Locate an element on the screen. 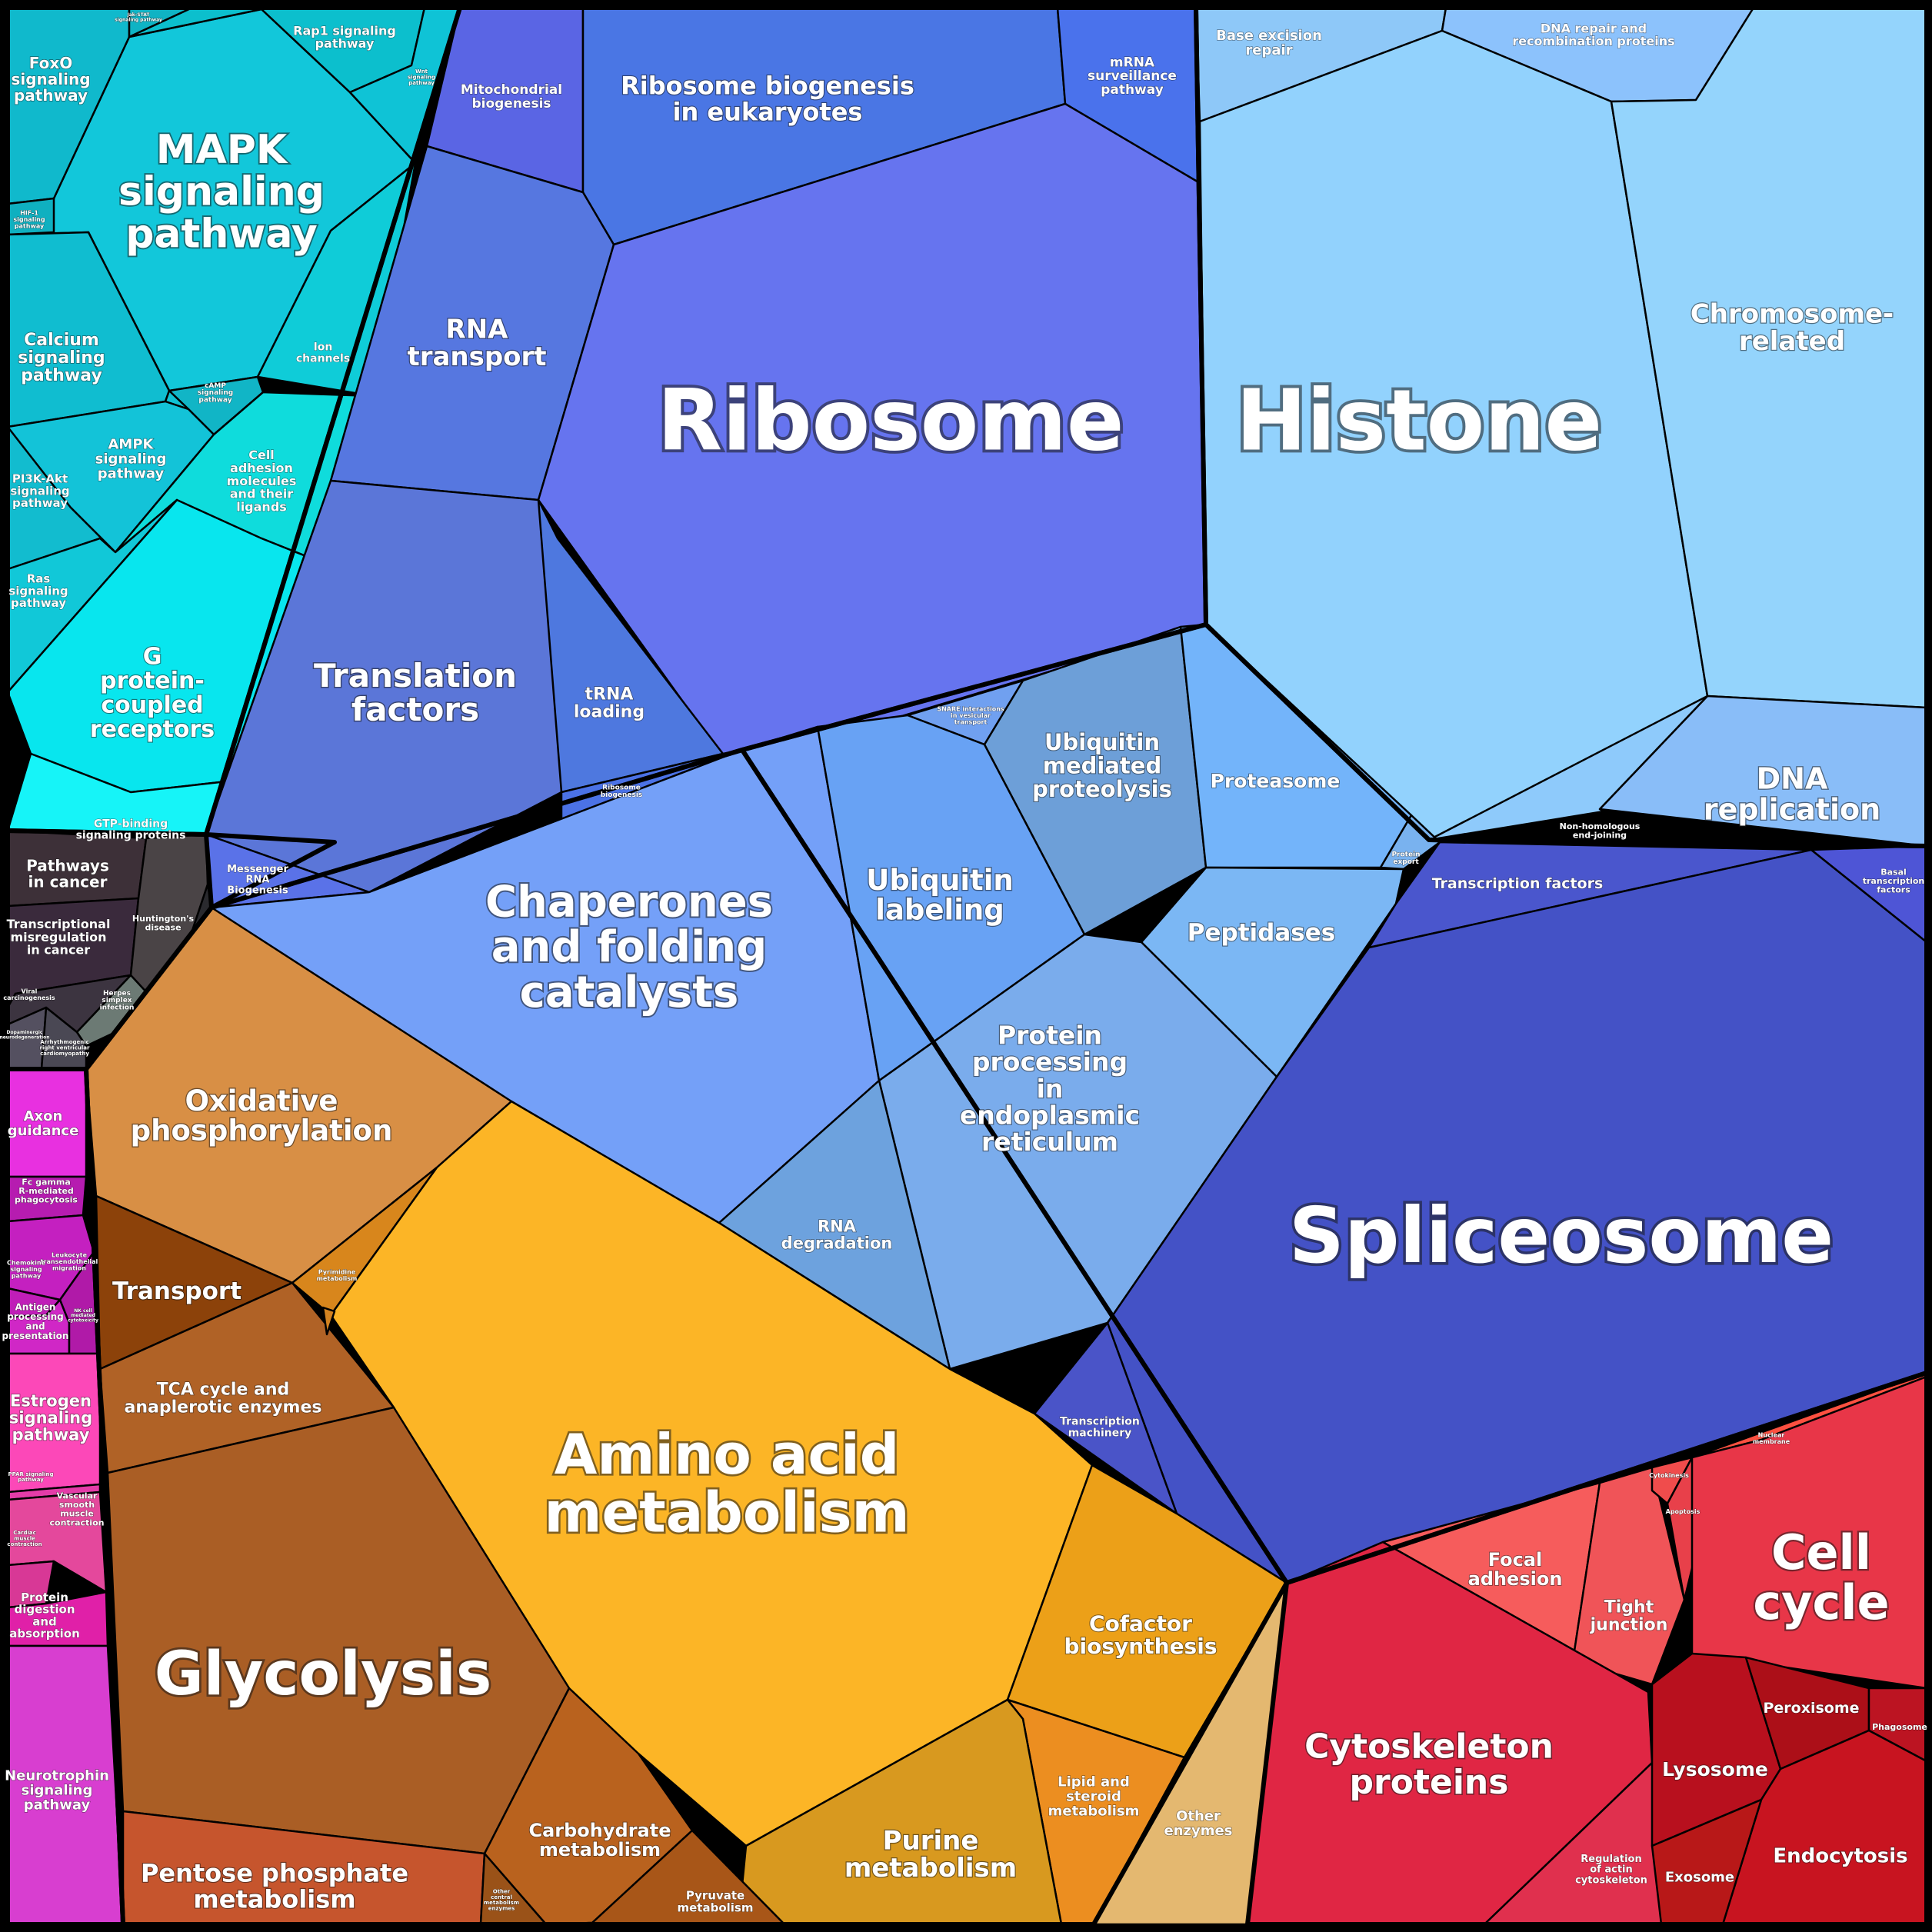 This screenshot has width=1932, height=1932. label-line: muscle is located at coordinates (77, 1514).